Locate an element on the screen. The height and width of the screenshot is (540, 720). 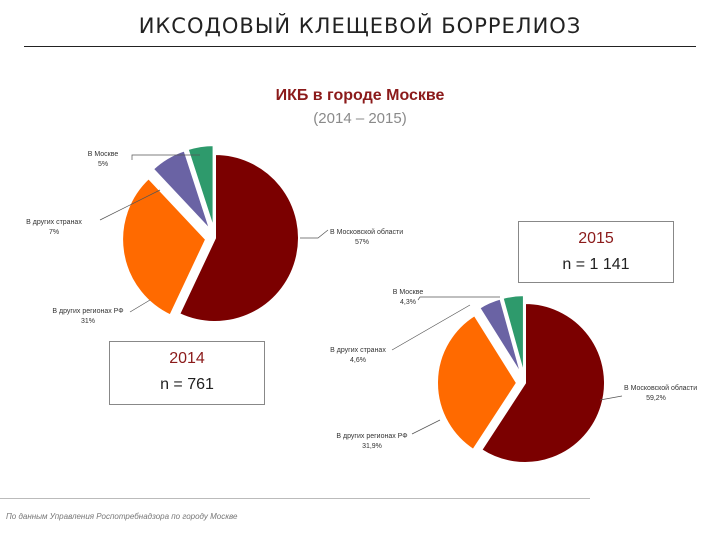
pie-slice-2015-other-rf is located at coordinates (477, 382).